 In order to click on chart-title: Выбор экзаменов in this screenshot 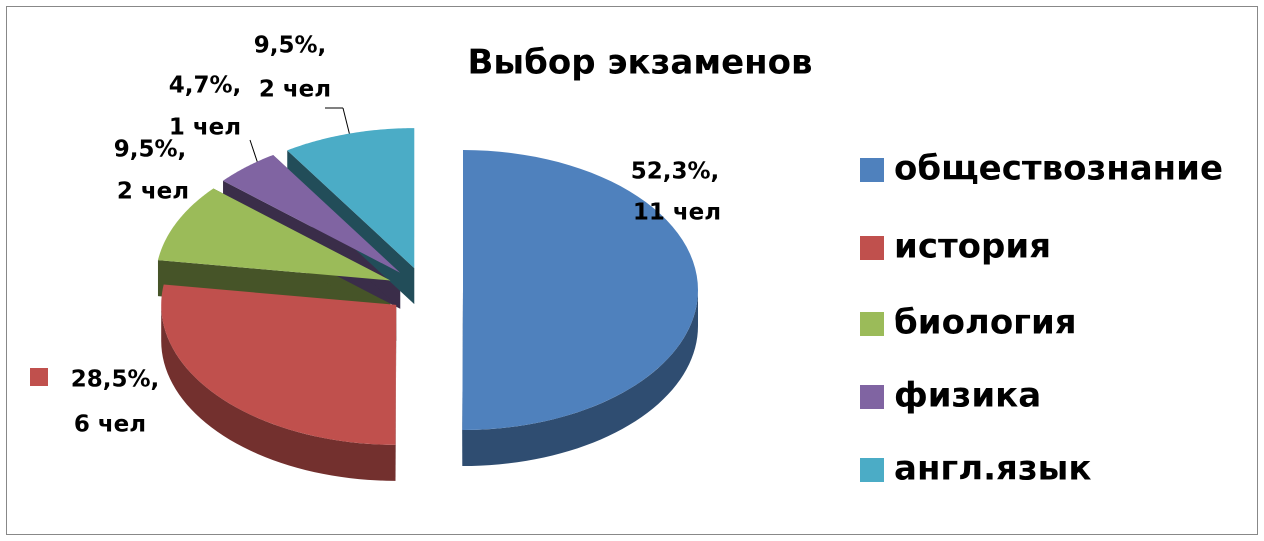, I will do `click(639, 63)`.